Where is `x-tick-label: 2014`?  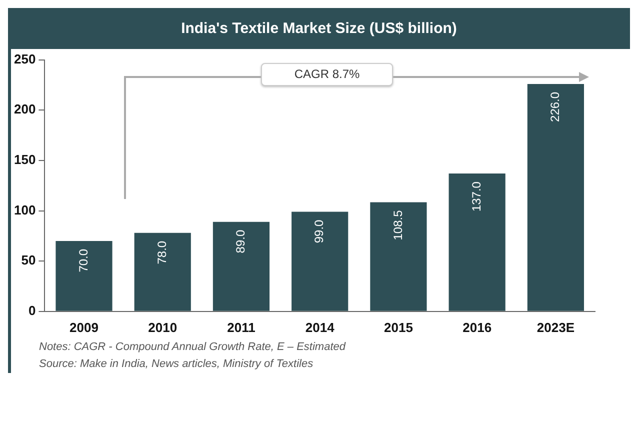
x-tick-label: 2014 is located at coordinates (320, 327).